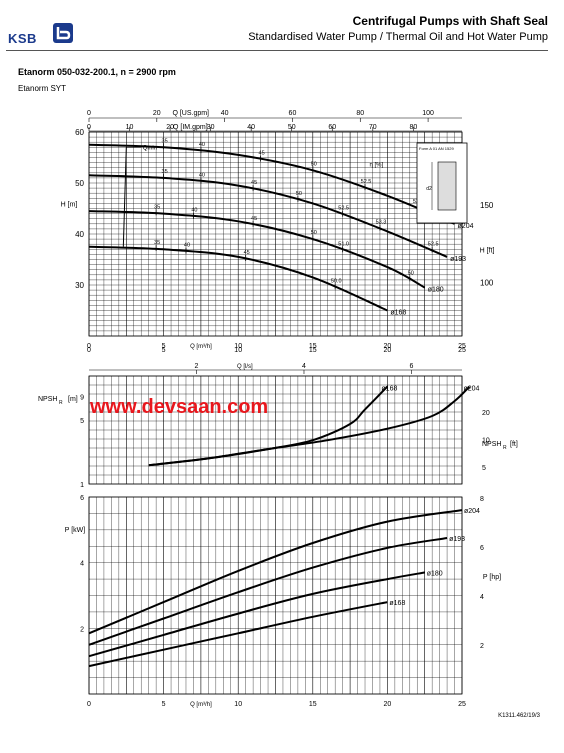  Describe the element at coordinates (332, 127) in the screenshot. I see `im-gpm-tick-label: 60` at that location.